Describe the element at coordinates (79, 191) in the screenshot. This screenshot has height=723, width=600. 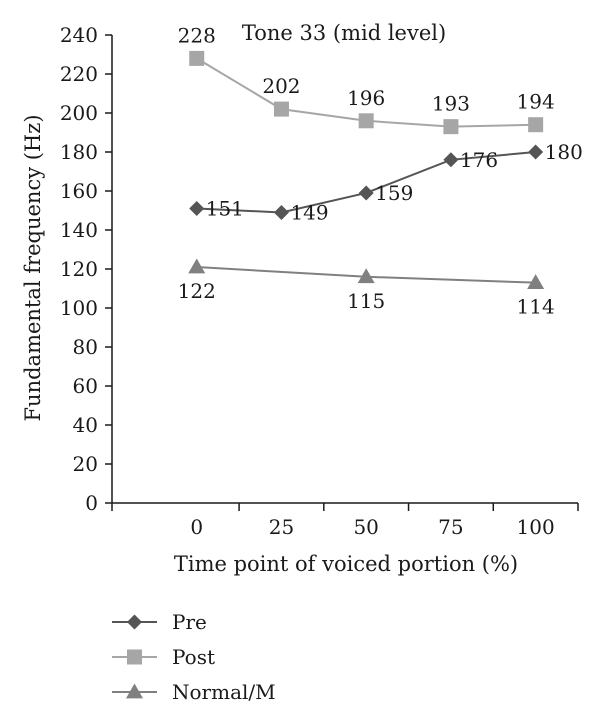
I see `y-tick-label: 160` at that location.